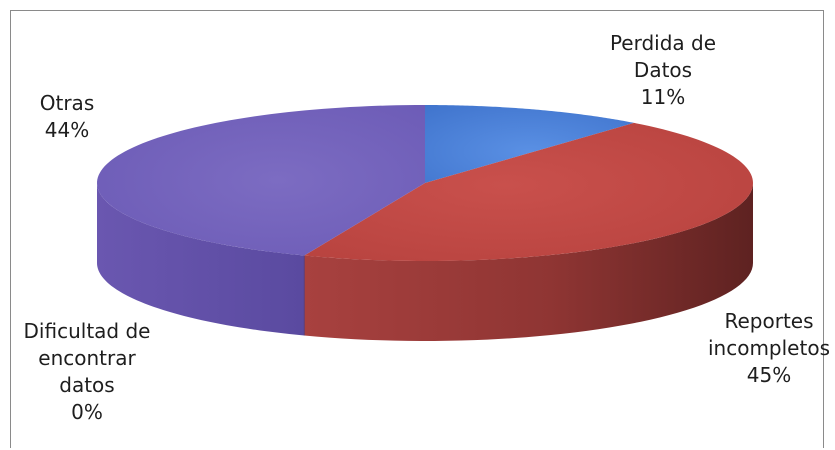  Describe the element at coordinates (67, 116) in the screenshot. I see `slice-label-otras: Otras 44%` at that location.